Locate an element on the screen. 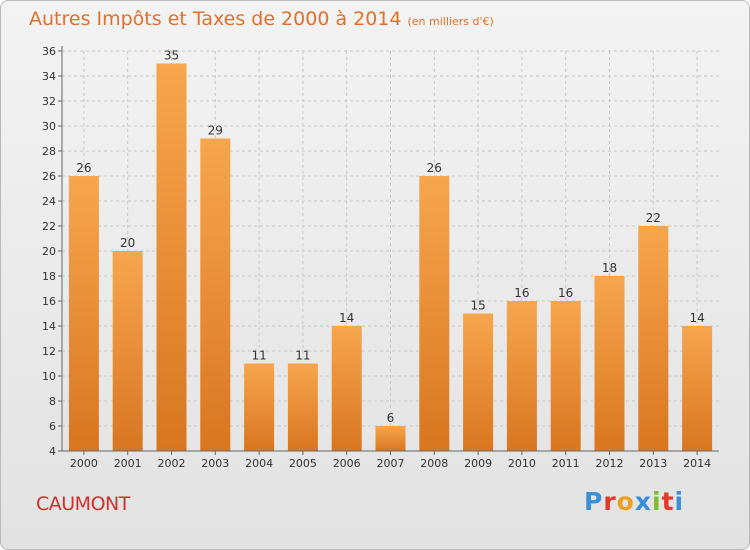  bar-value-label: 18 is located at coordinates (609, 268).